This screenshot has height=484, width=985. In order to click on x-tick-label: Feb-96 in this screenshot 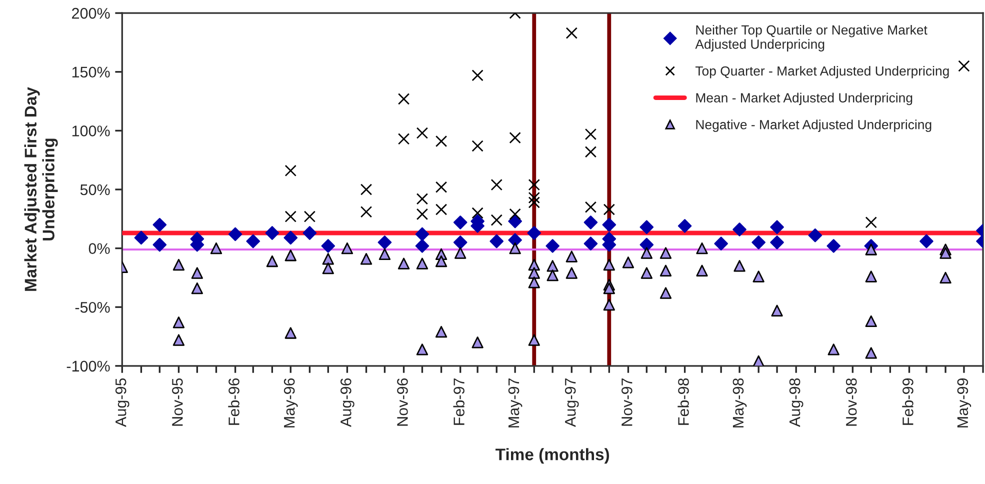, I will do `click(234, 401)`.